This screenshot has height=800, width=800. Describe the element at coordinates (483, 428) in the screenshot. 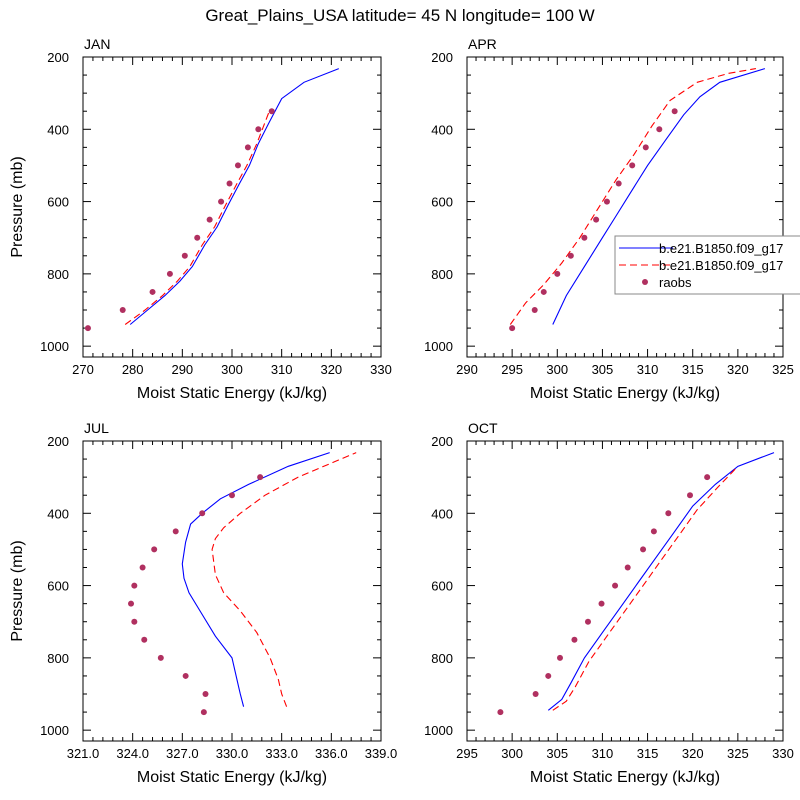

I see `panel-title: OCT` at that location.